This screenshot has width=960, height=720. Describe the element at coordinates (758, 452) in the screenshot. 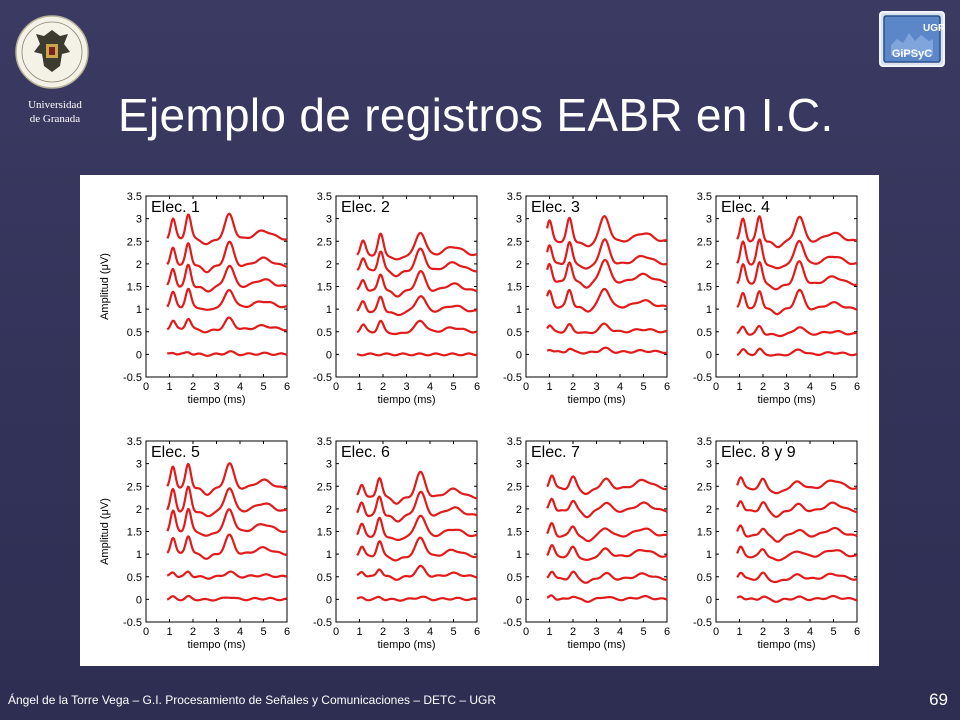

I see `panel-label: Elec. 8 y 9` at that location.